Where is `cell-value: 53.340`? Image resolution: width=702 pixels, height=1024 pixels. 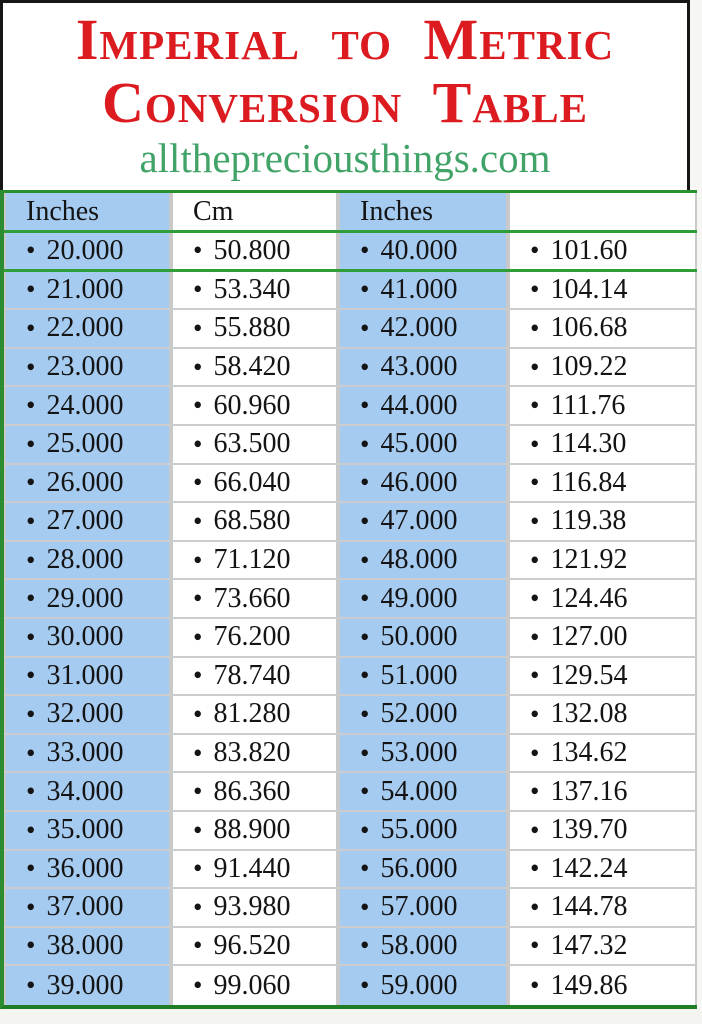 cell-value: 53.340 is located at coordinates (252, 289).